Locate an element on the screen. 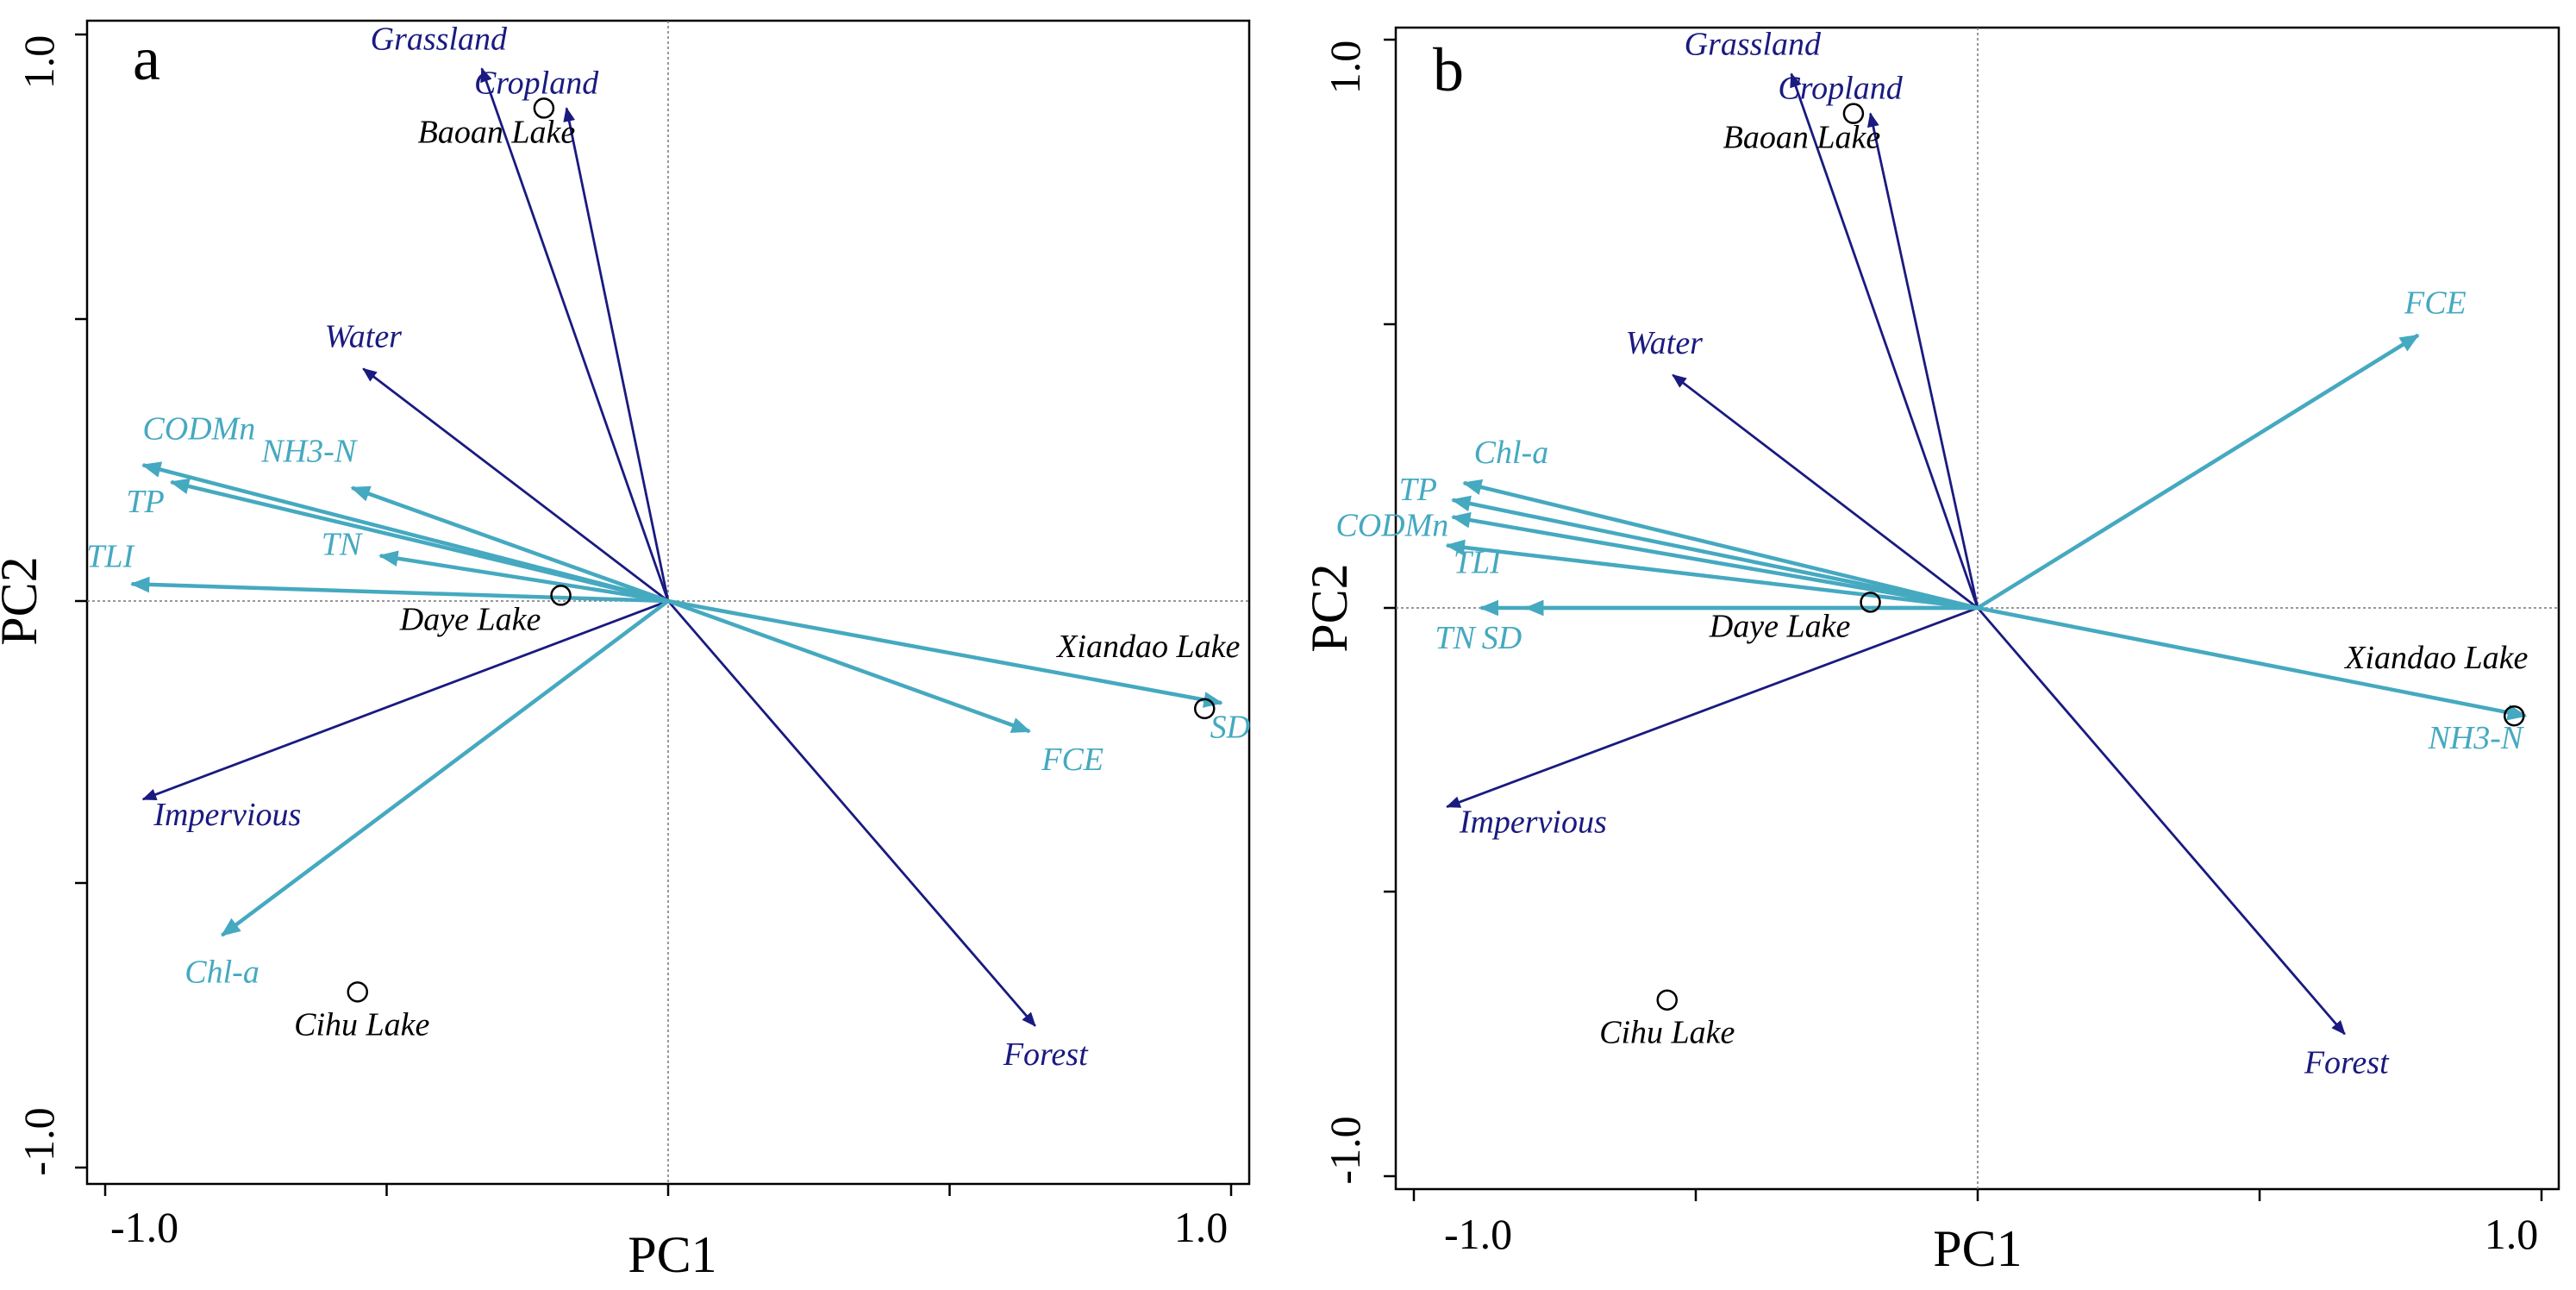  panel-label: a is located at coordinates (147, 58).